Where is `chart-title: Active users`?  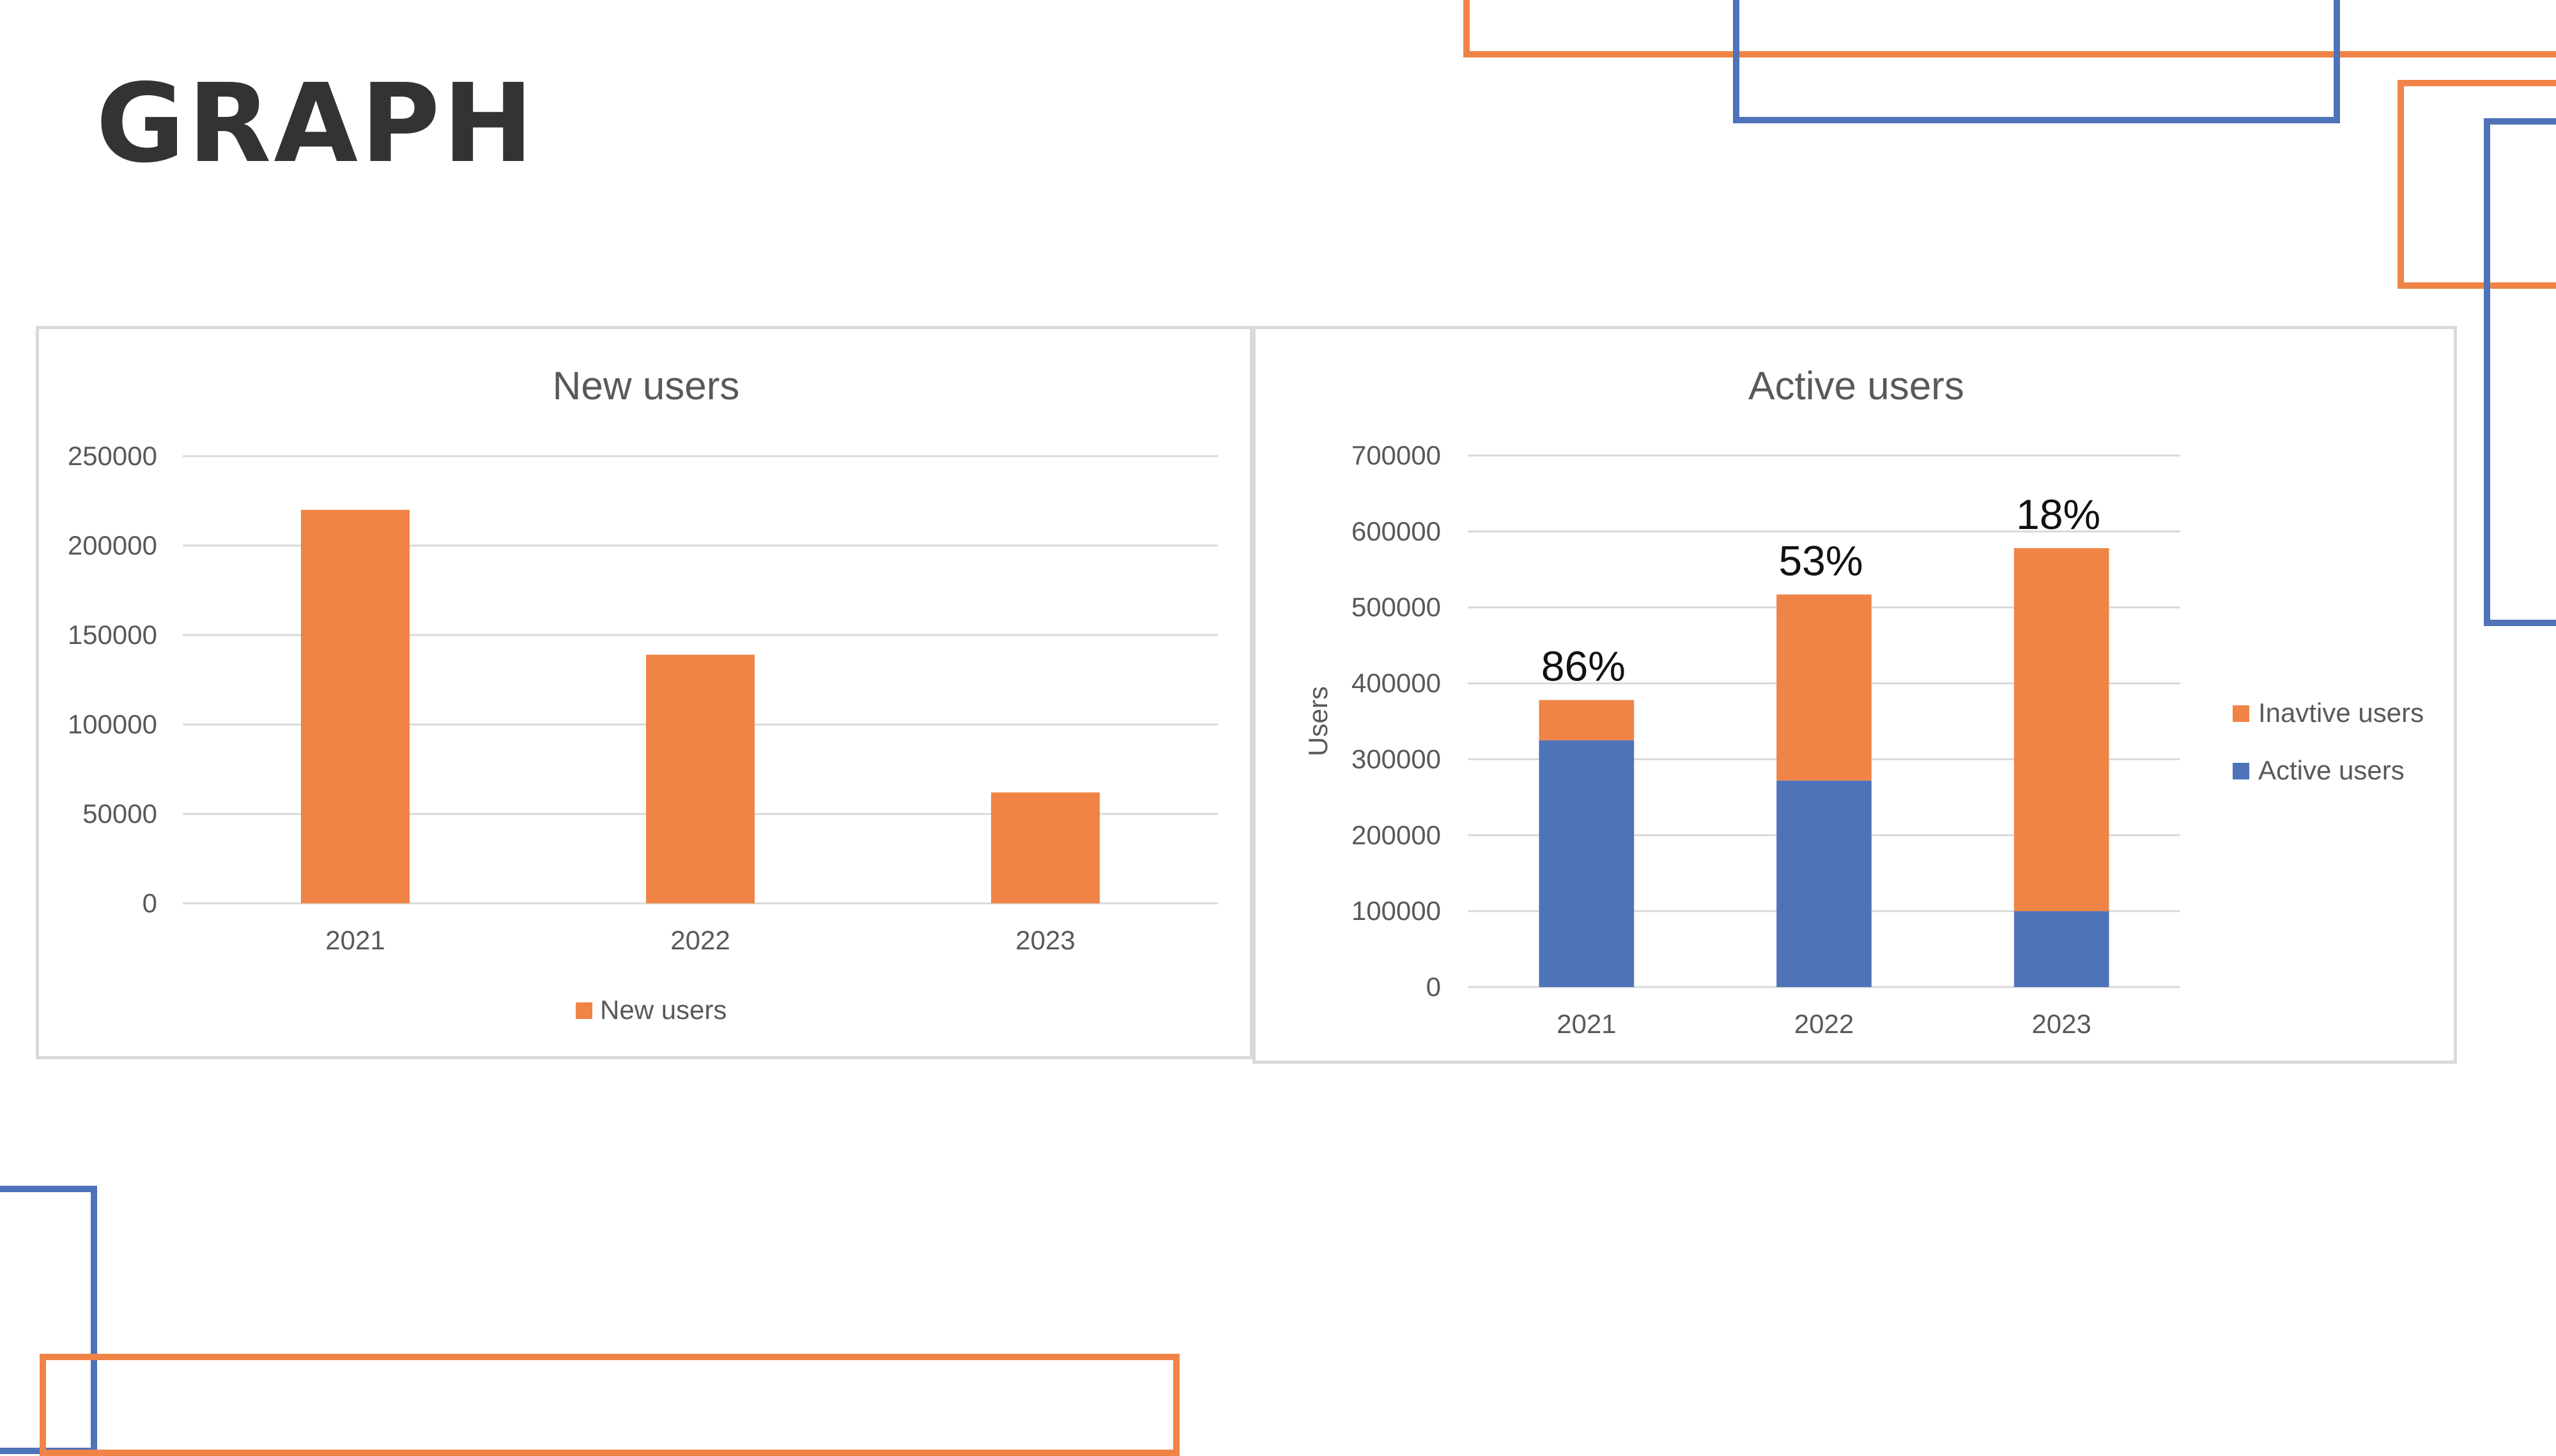
chart-title: Active users is located at coordinates (1856, 386).